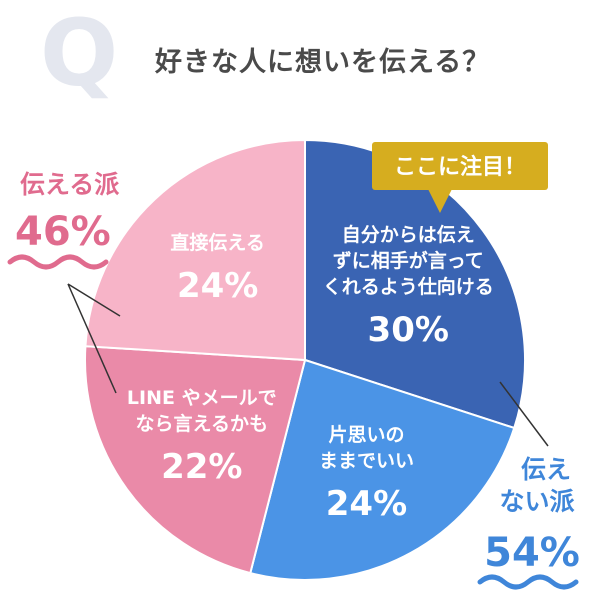  Describe the element at coordinates (366, 461) in the screenshot. I see `slice-2-text-2: ままでいい` at that location.